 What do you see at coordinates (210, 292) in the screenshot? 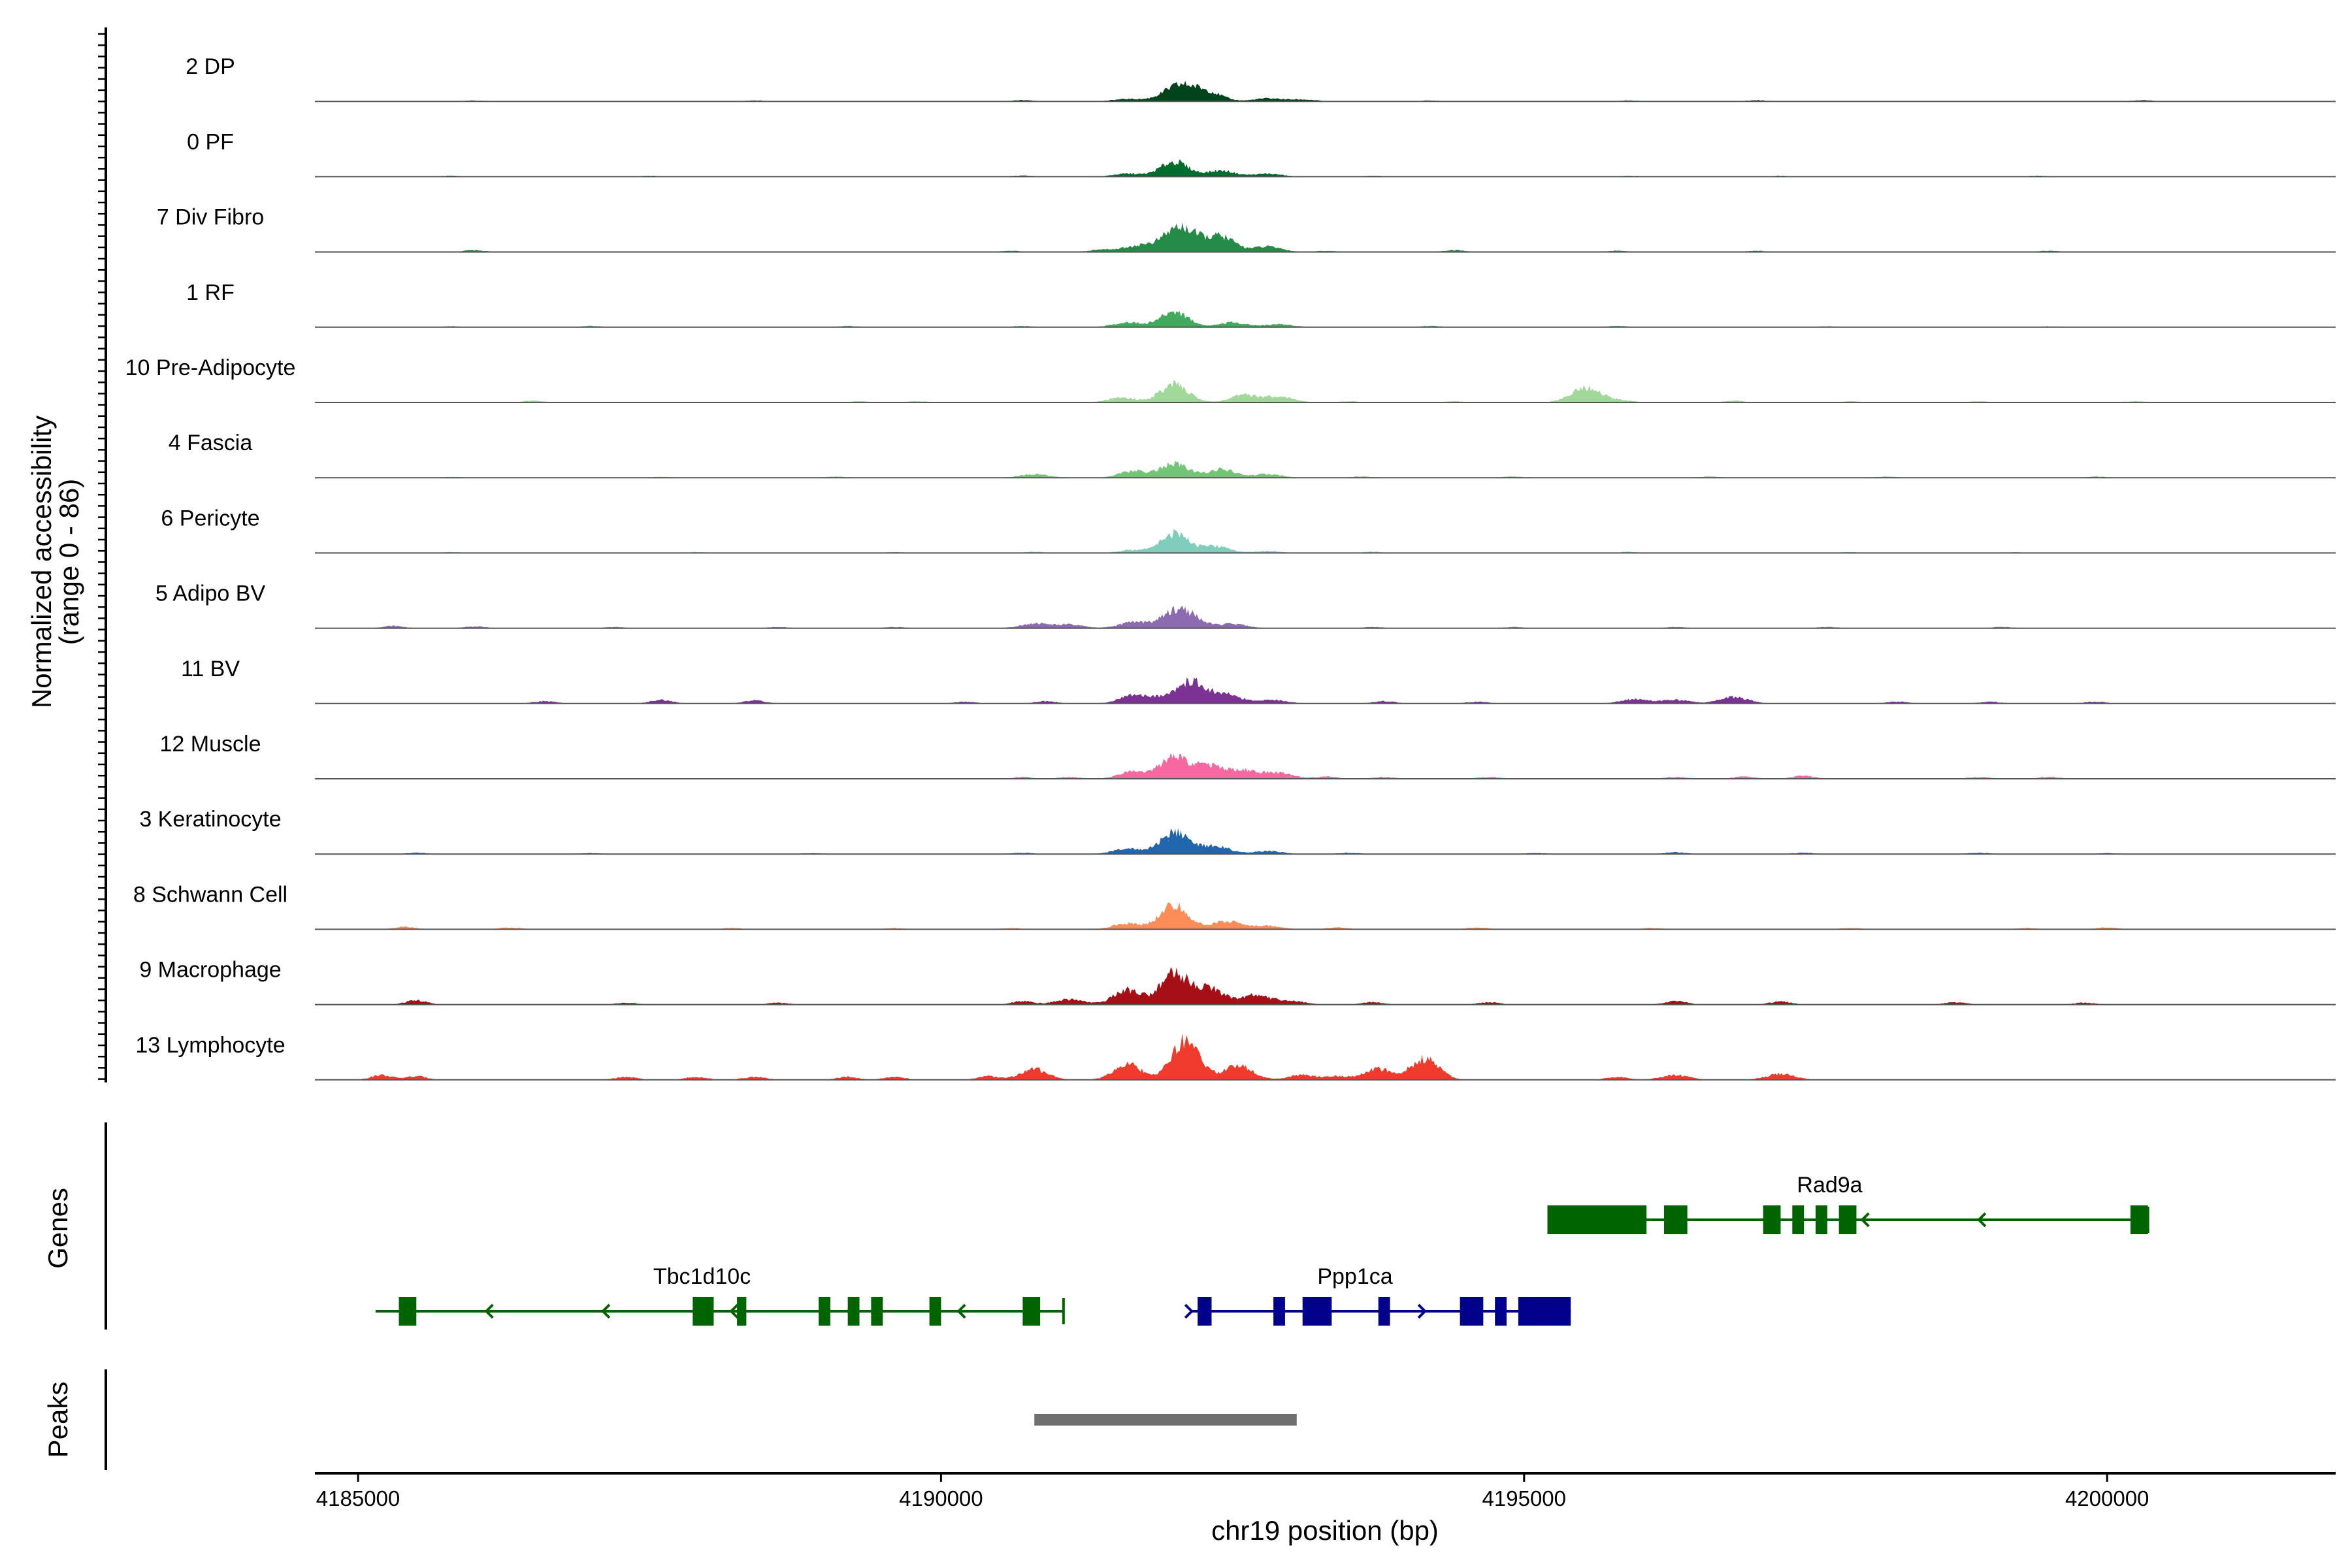
I see `track-label: 1 RF` at bounding box center [210, 292].